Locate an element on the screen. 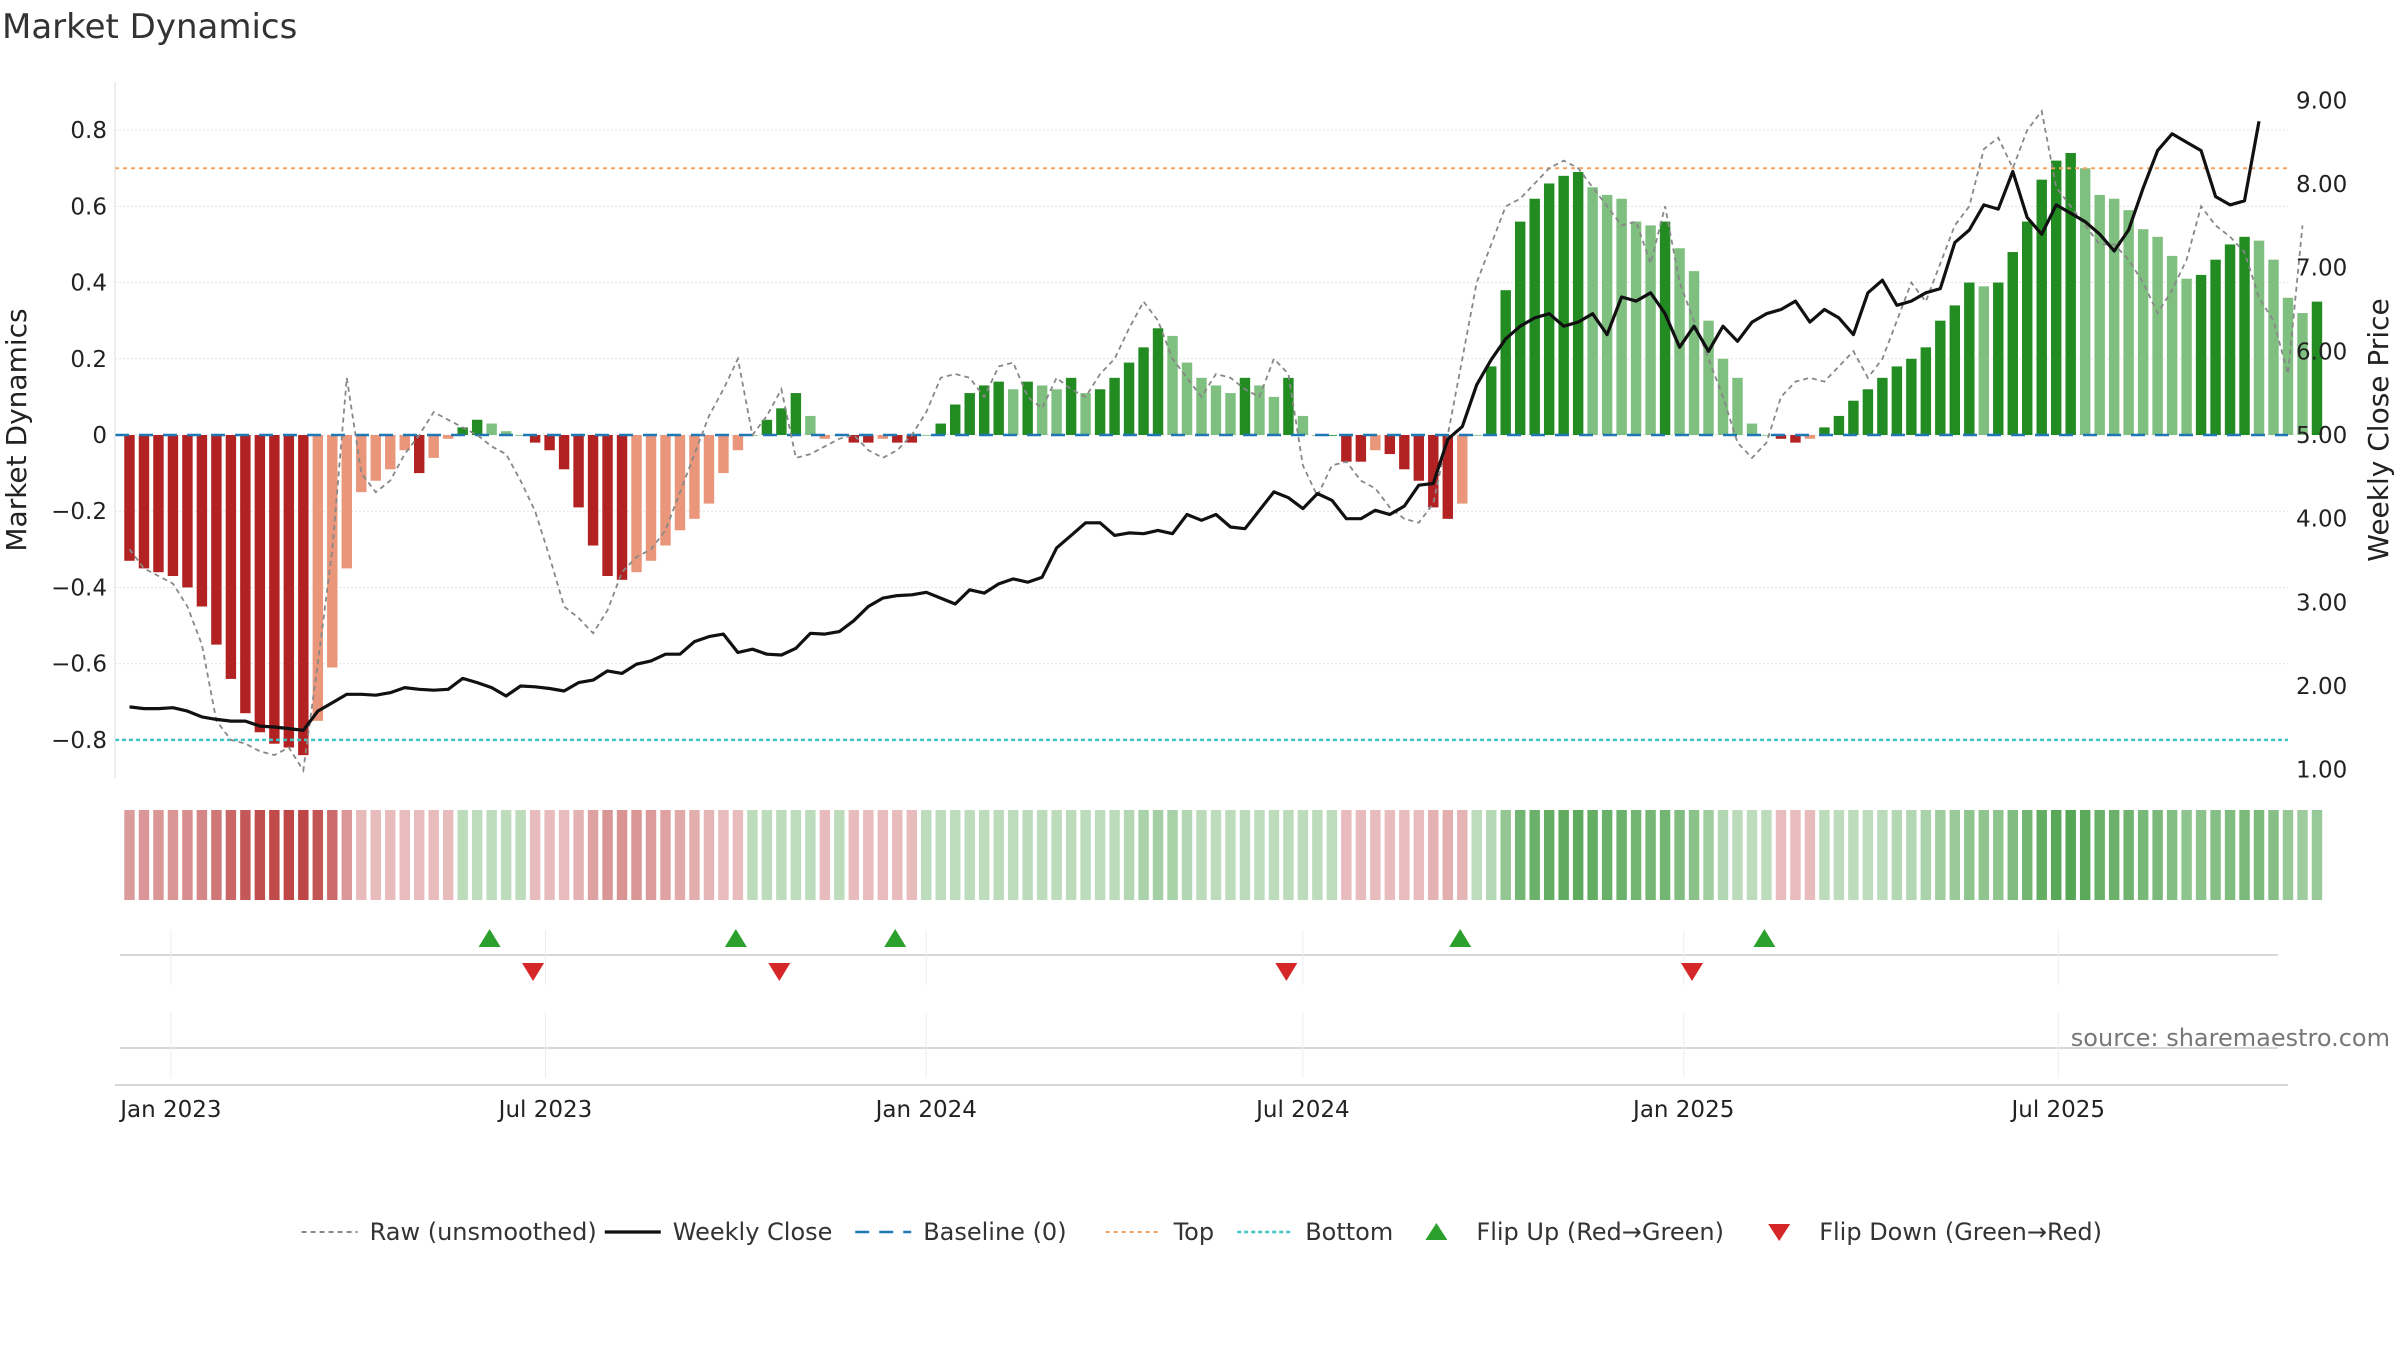  y2-tick-label: 5.00 is located at coordinates (2321, 436).